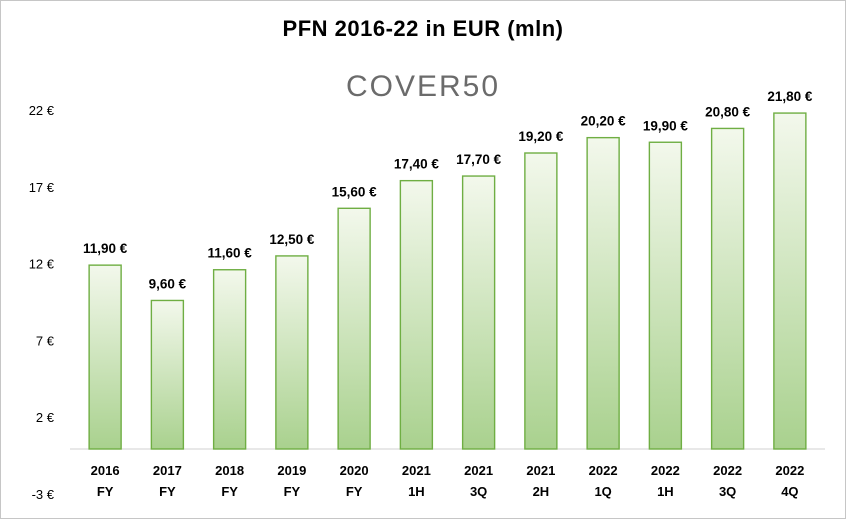 This screenshot has height=519, width=846. I want to click on y-tick-label: -3 €, so click(43, 494).